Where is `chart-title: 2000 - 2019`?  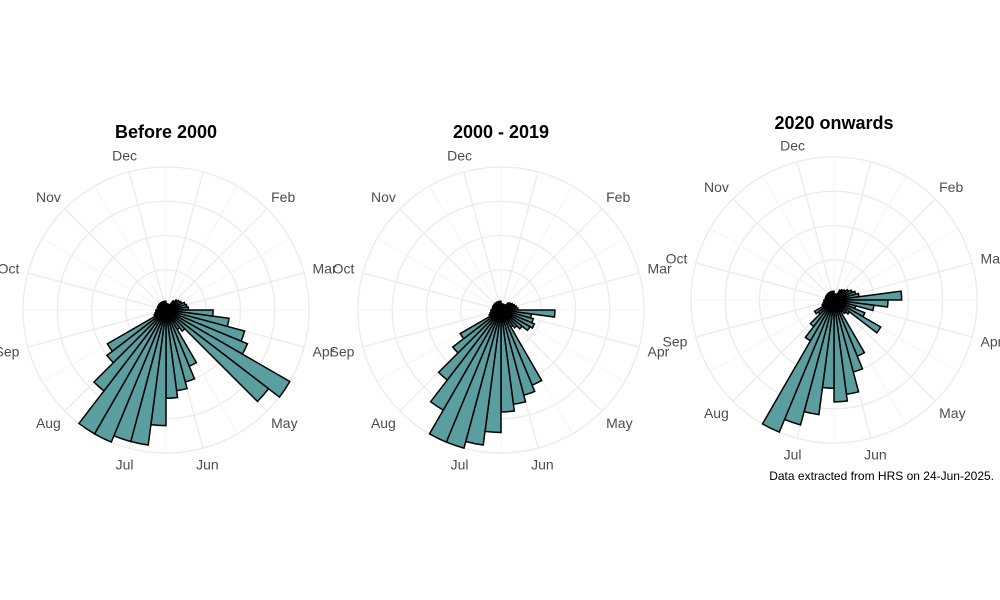
chart-title: 2000 - 2019 is located at coordinates (501, 132).